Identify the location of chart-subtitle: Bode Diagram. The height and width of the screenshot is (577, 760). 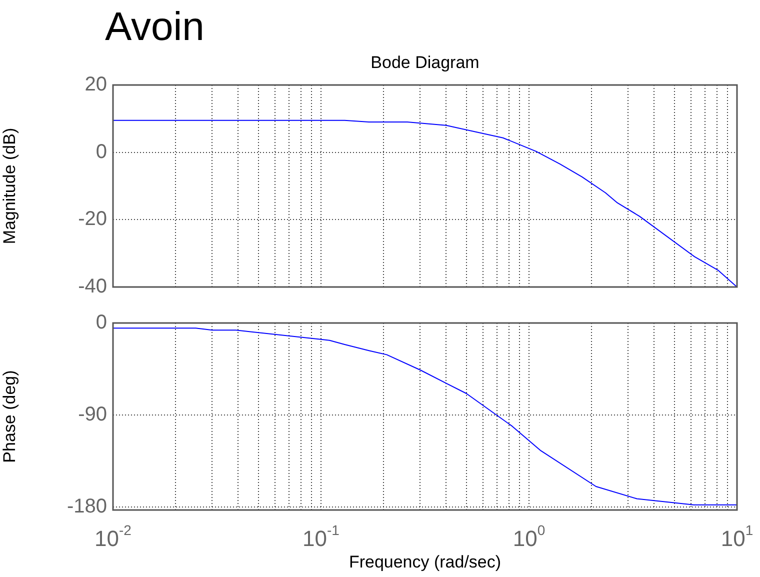
(425, 62).